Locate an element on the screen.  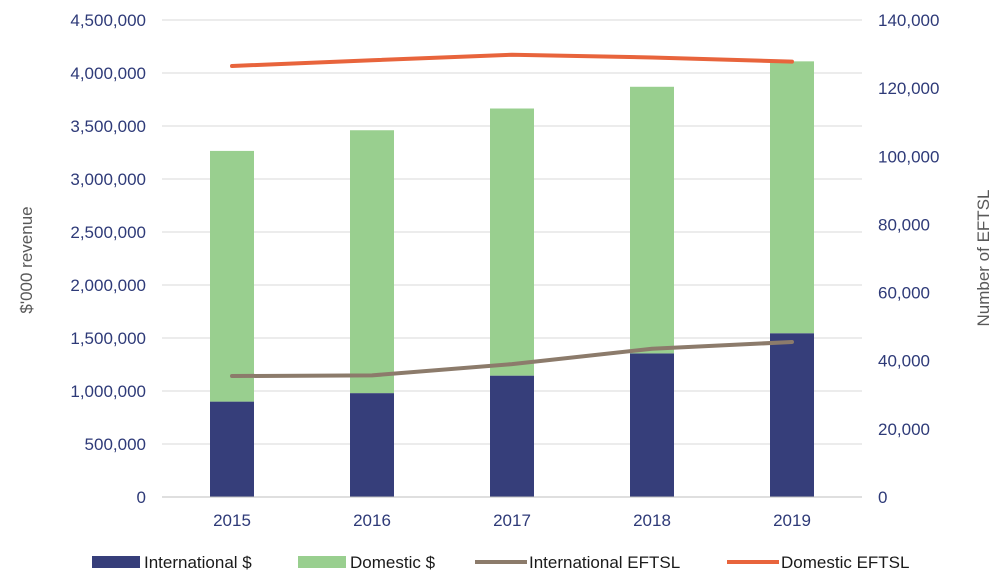
line-domestic-eftsl is located at coordinates (512, 60).